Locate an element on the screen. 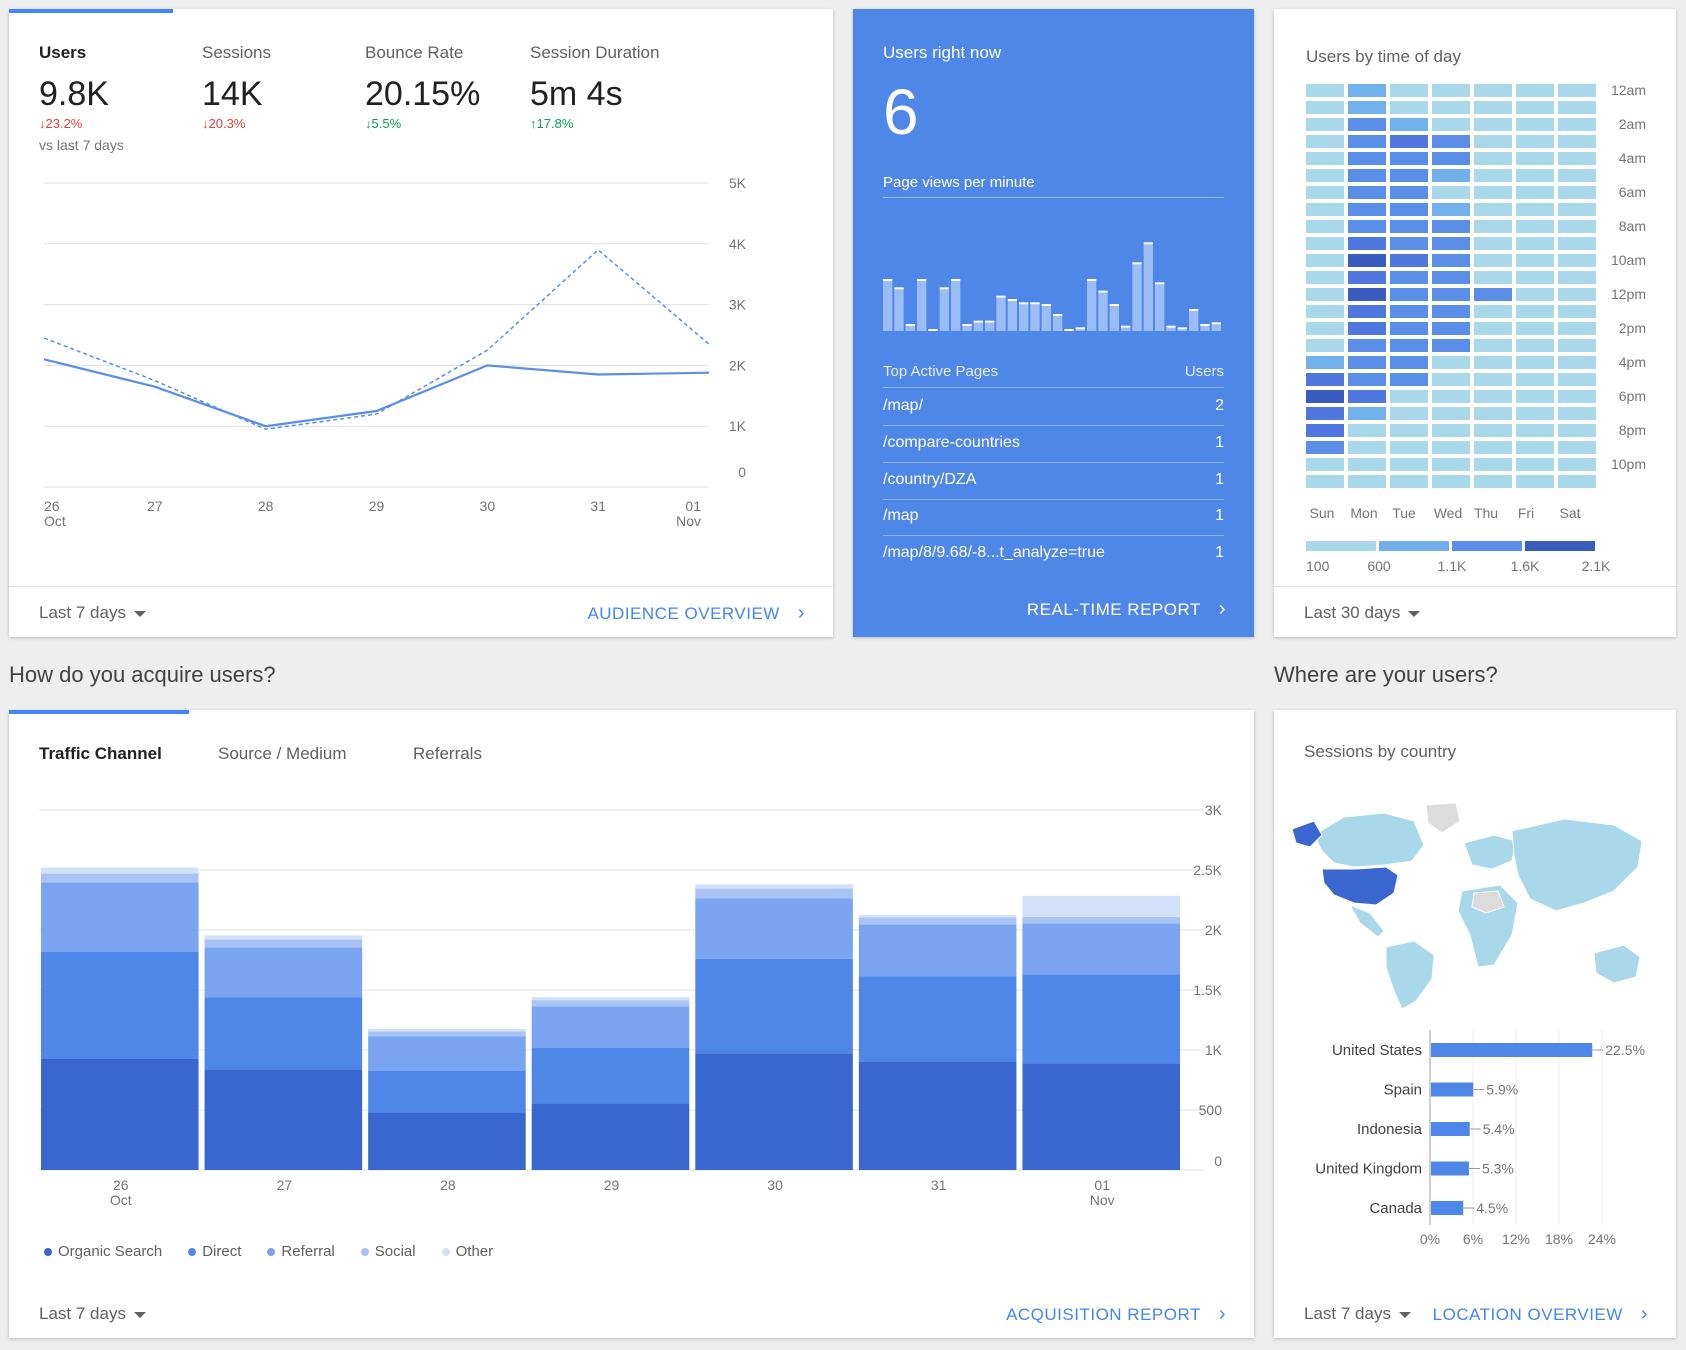  metric-label: Session Duration is located at coordinates (595, 52).